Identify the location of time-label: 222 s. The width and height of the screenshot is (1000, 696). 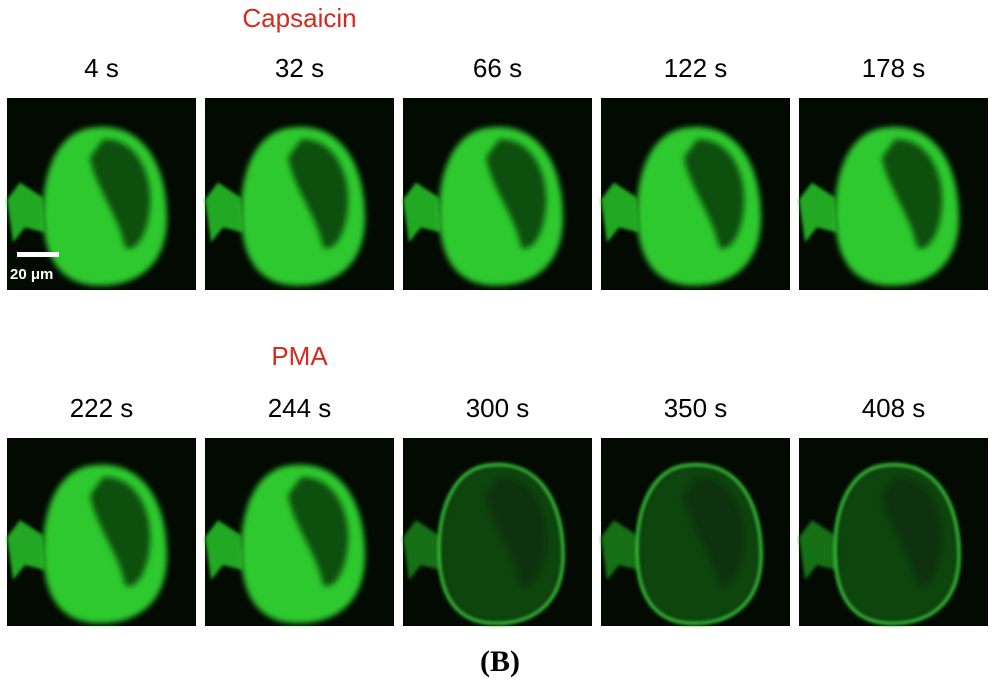
(102, 408).